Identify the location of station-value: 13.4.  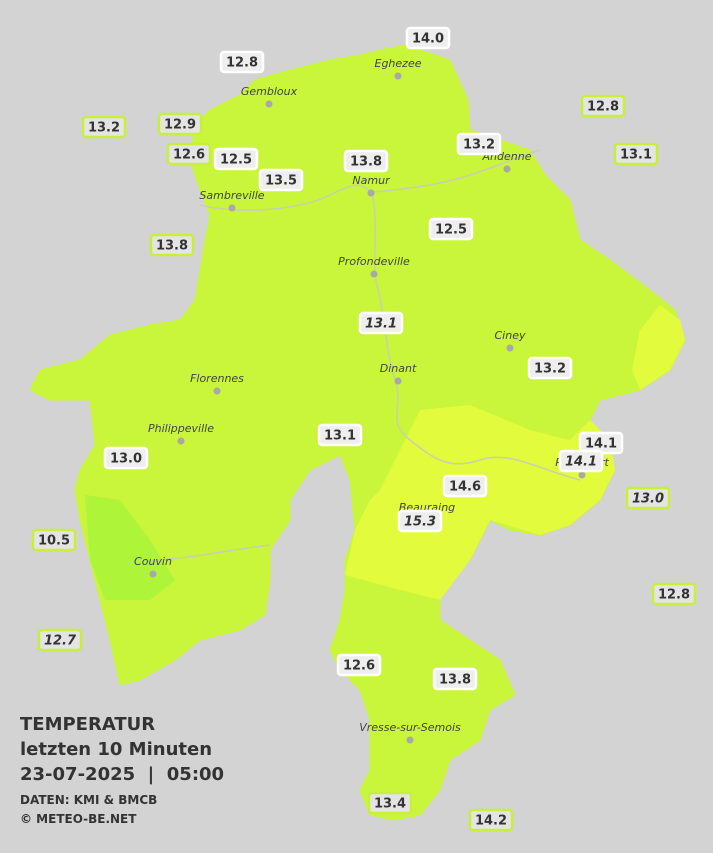
(390, 804).